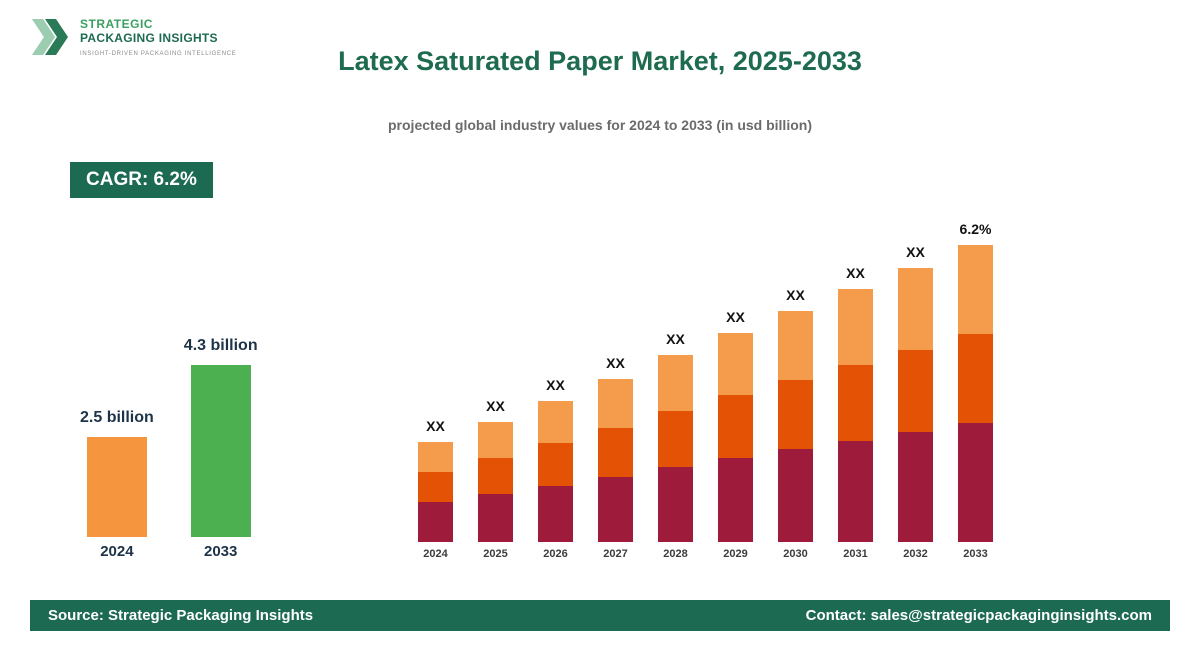  Describe the element at coordinates (795, 554) in the screenshot. I see `x-axis-label: 2030` at that location.